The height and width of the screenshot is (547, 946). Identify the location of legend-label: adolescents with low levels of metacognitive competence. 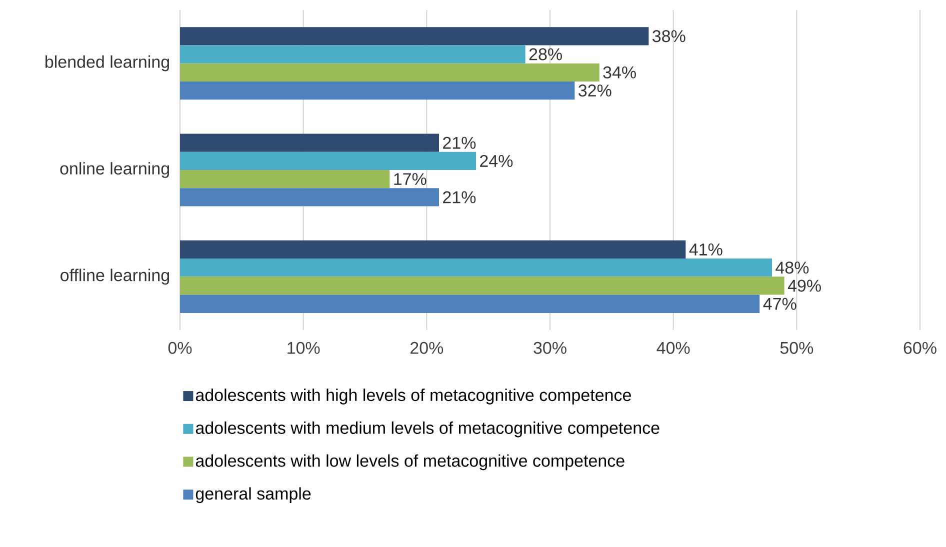
(410, 462).